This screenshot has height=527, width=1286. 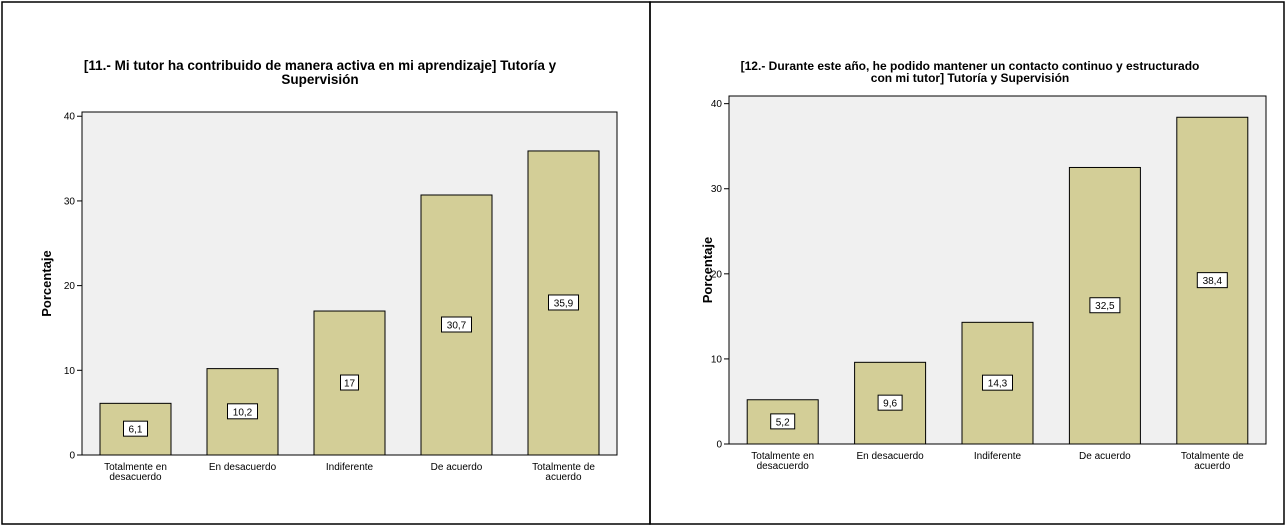 I want to click on data-label: 9,6, so click(x=890, y=404).